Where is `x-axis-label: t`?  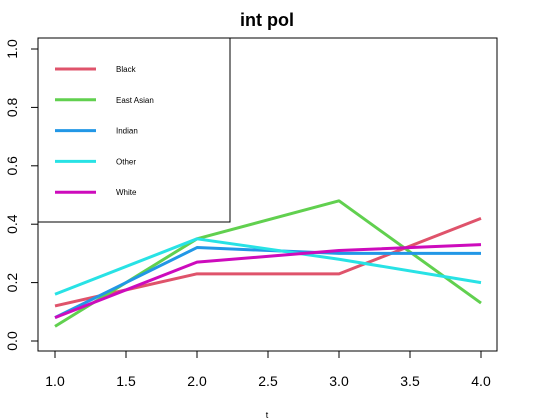 x-axis-label: t is located at coordinates (267, 414).